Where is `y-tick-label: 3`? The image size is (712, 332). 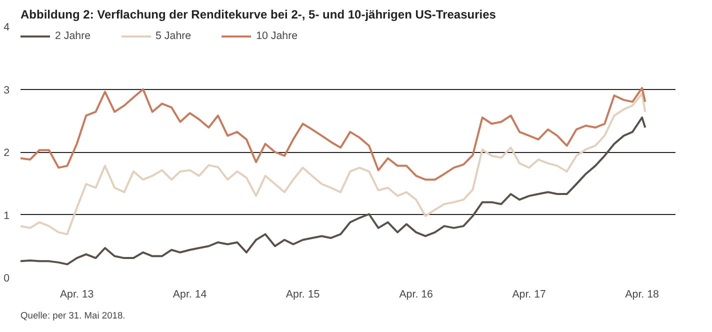
y-tick-label: 3 is located at coordinates (7, 90).